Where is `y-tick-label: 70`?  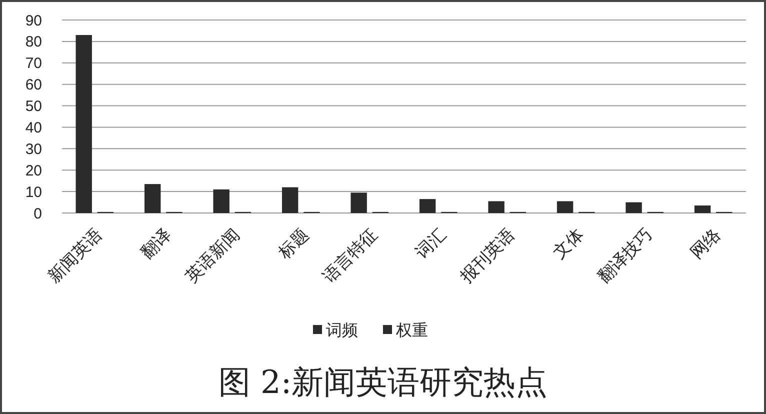
y-tick-label: 70 is located at coordinates (33, 63).